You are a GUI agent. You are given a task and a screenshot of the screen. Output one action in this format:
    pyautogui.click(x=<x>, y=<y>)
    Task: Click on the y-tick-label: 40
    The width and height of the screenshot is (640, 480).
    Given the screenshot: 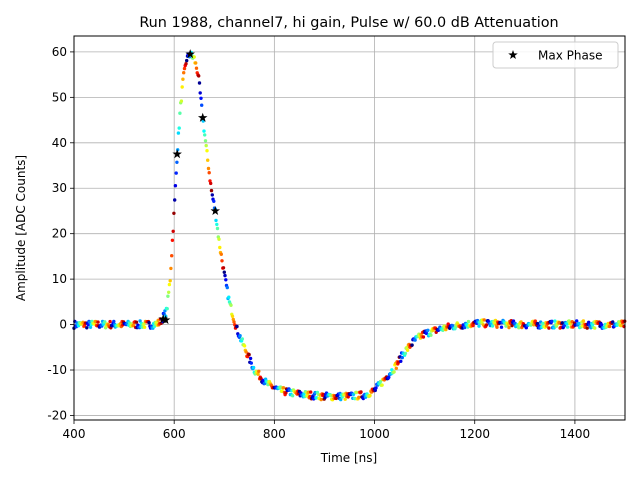 What is the action you would take?
    pyautogui.click(x=59, y=143)
    